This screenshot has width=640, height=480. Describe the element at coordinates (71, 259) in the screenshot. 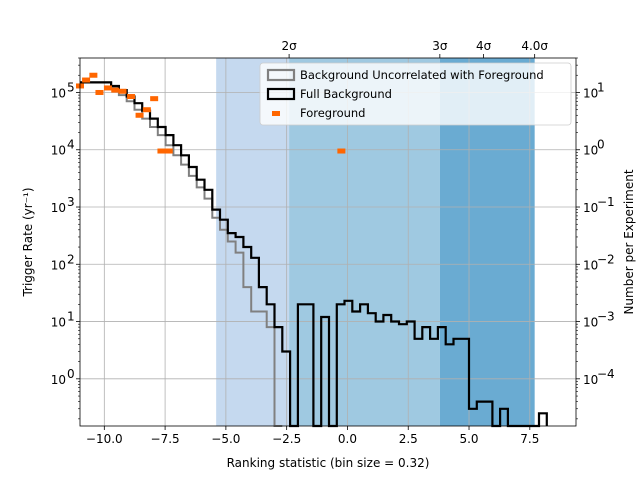

I see `y-tick-exponent-2: 2` at that location.